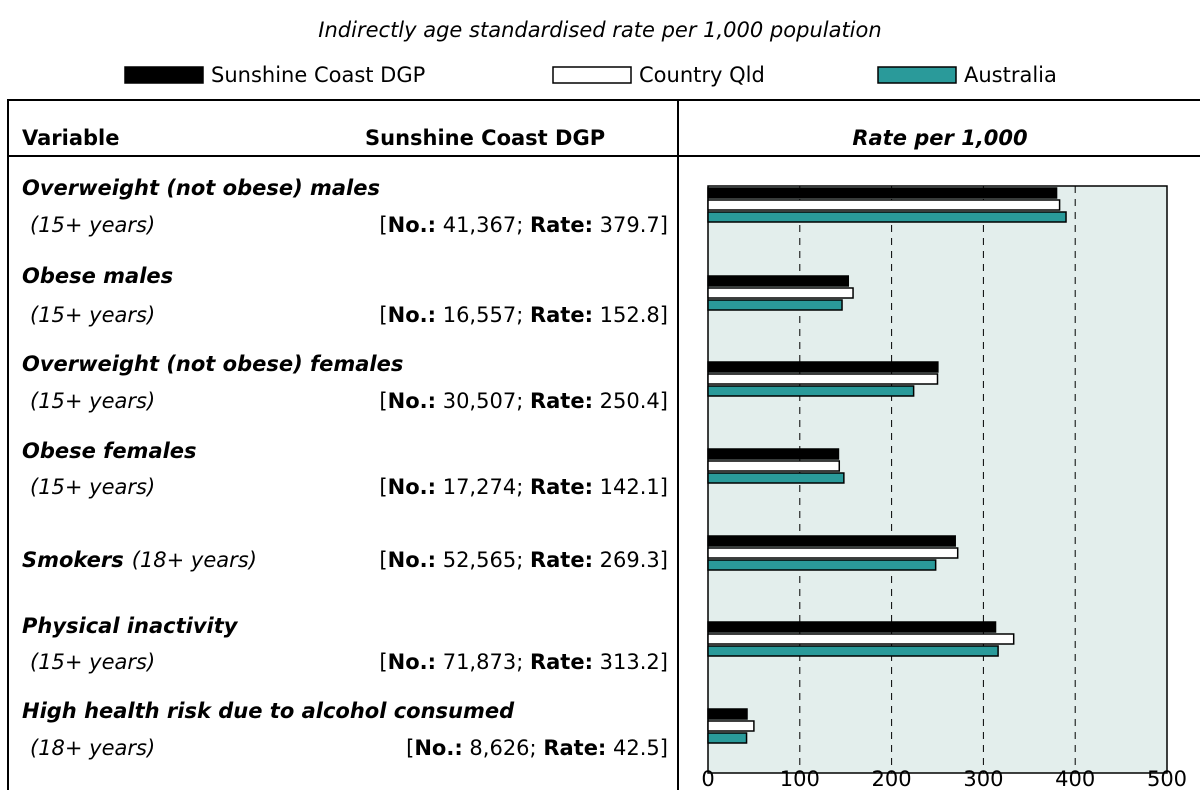  I want to click on row-name: Smokers (18+ years), so click(139, 560).